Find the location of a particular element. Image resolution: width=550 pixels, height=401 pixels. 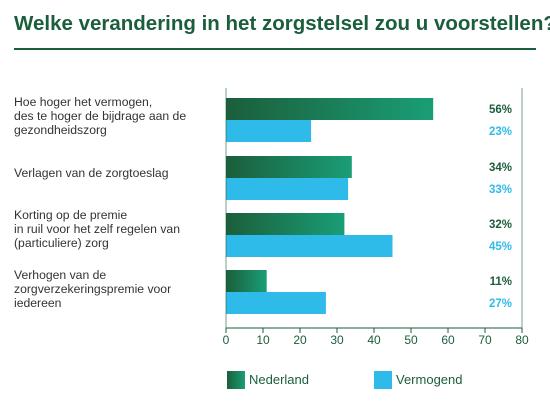

category-label-line: in ruil voor het zelf regelen van is located at coordinates (97, 229).